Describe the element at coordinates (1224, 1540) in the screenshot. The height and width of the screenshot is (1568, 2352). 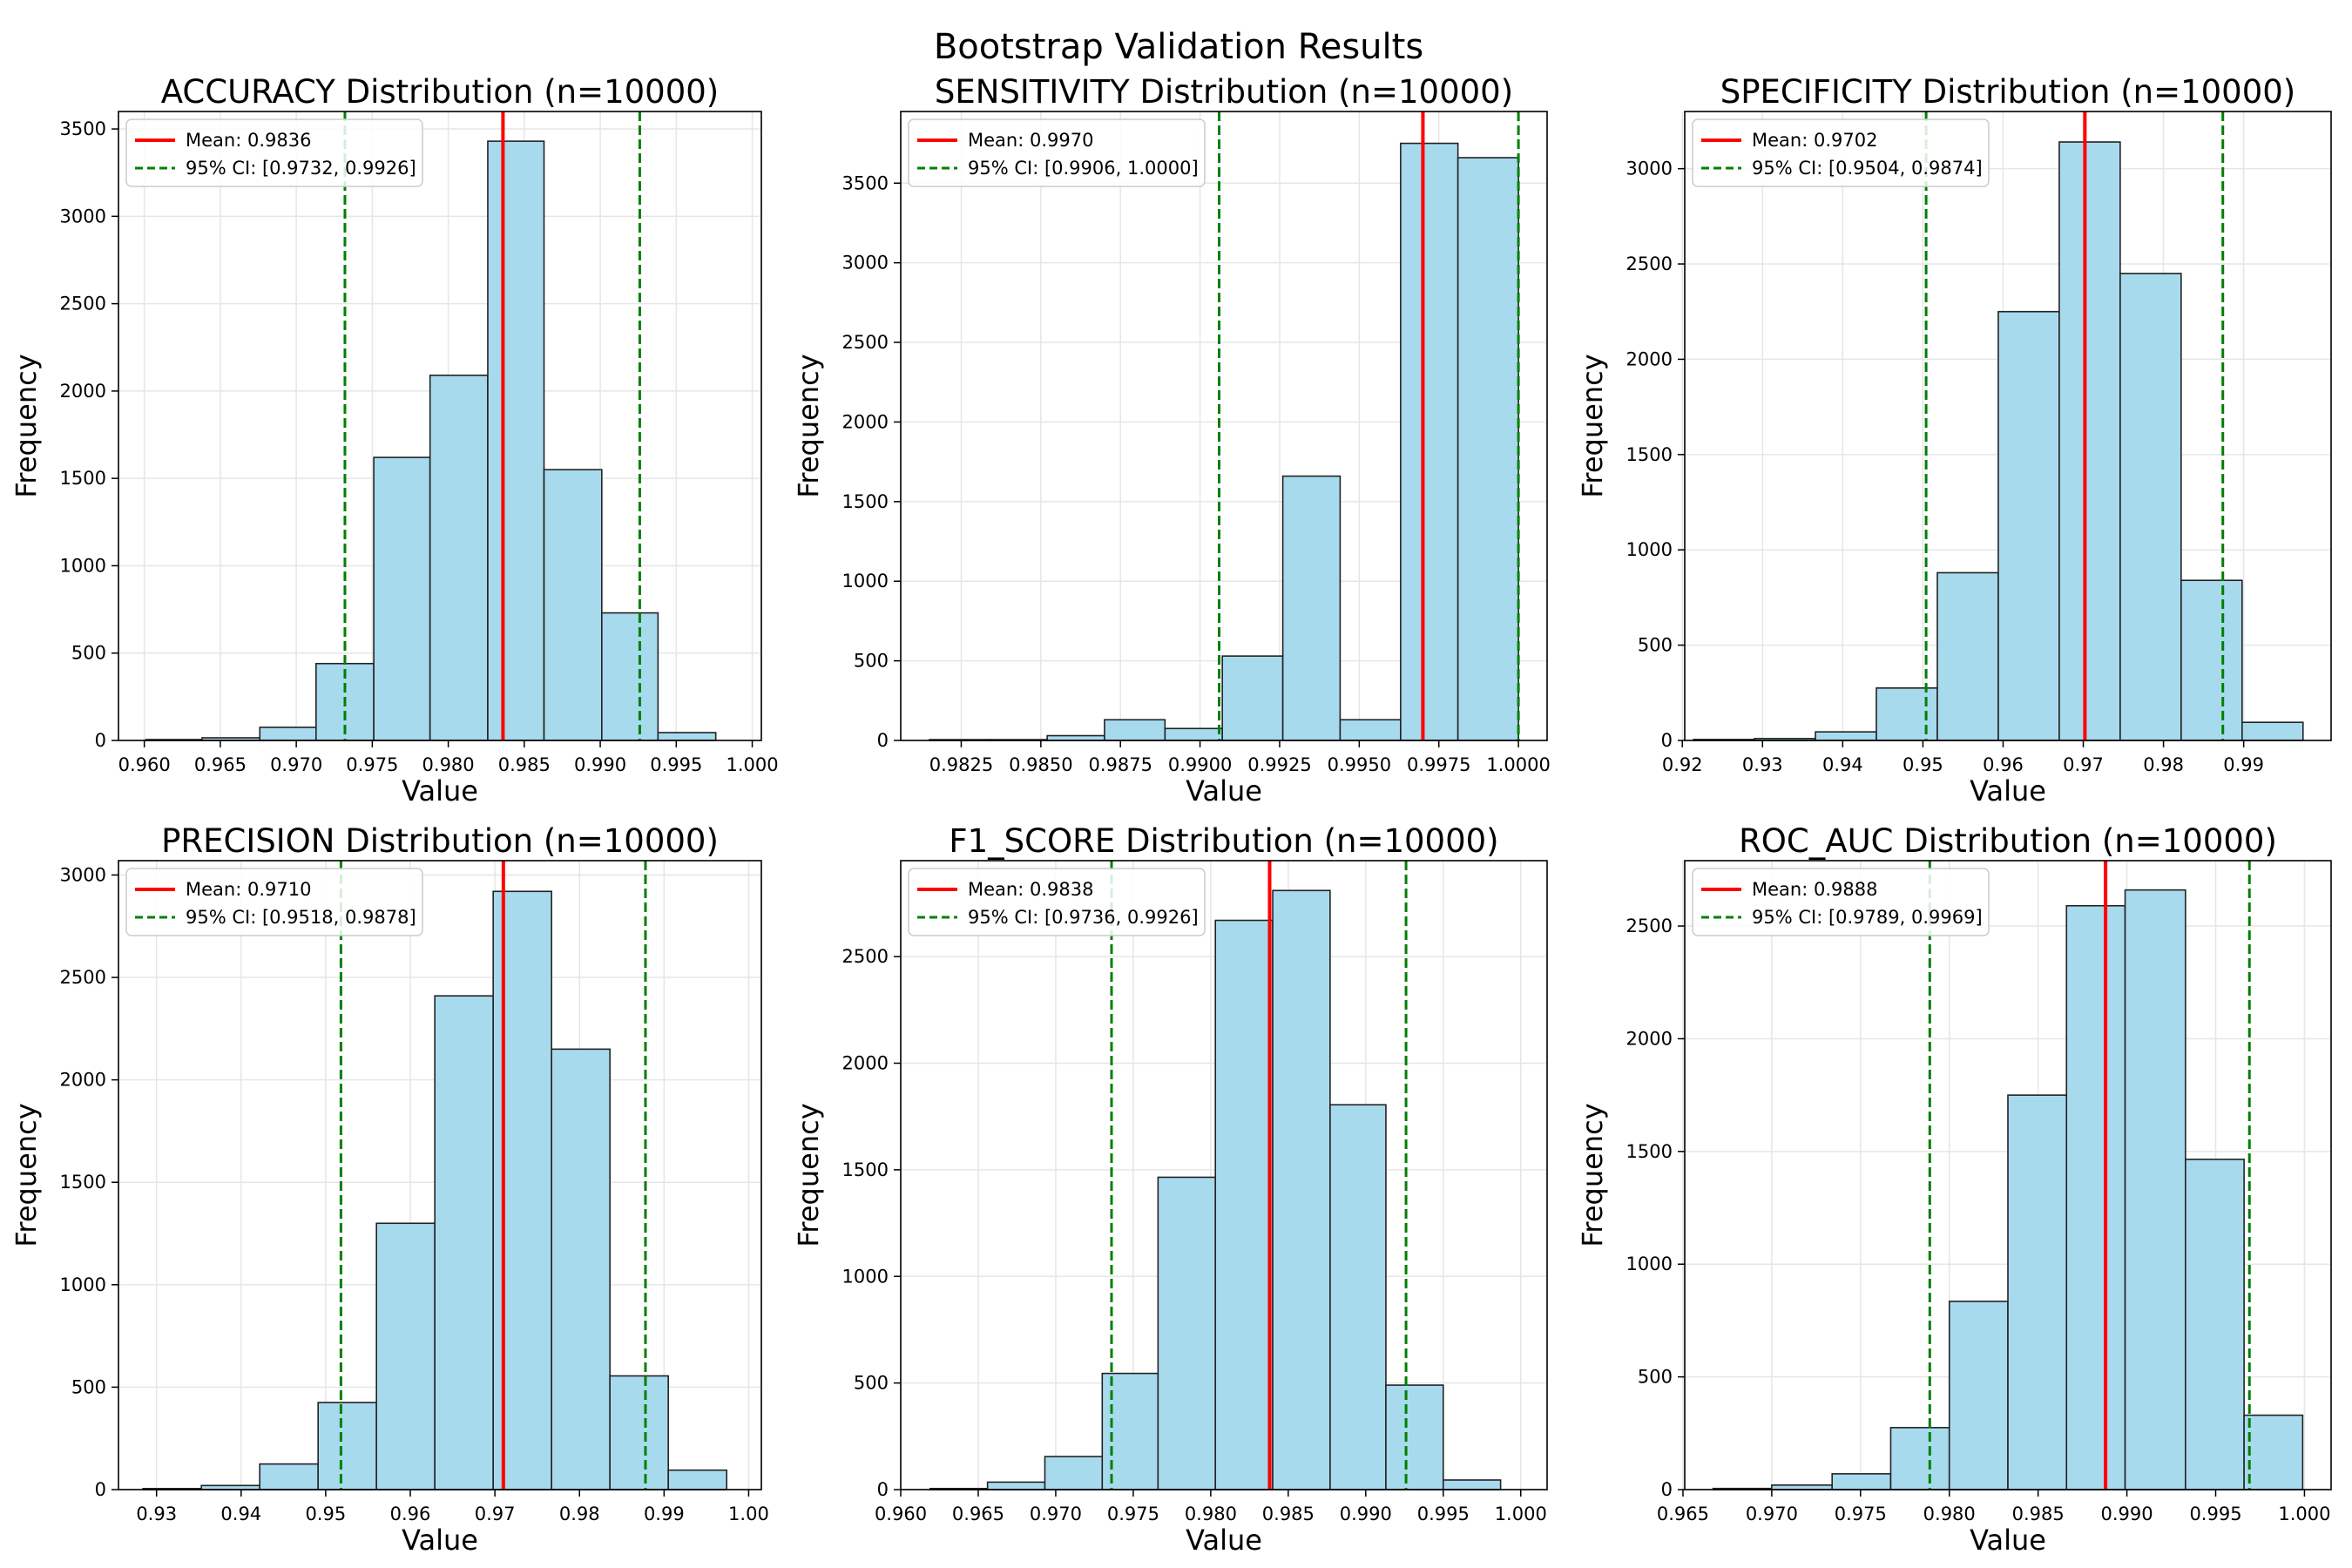
I see `x-axis-label: Value` at that location.